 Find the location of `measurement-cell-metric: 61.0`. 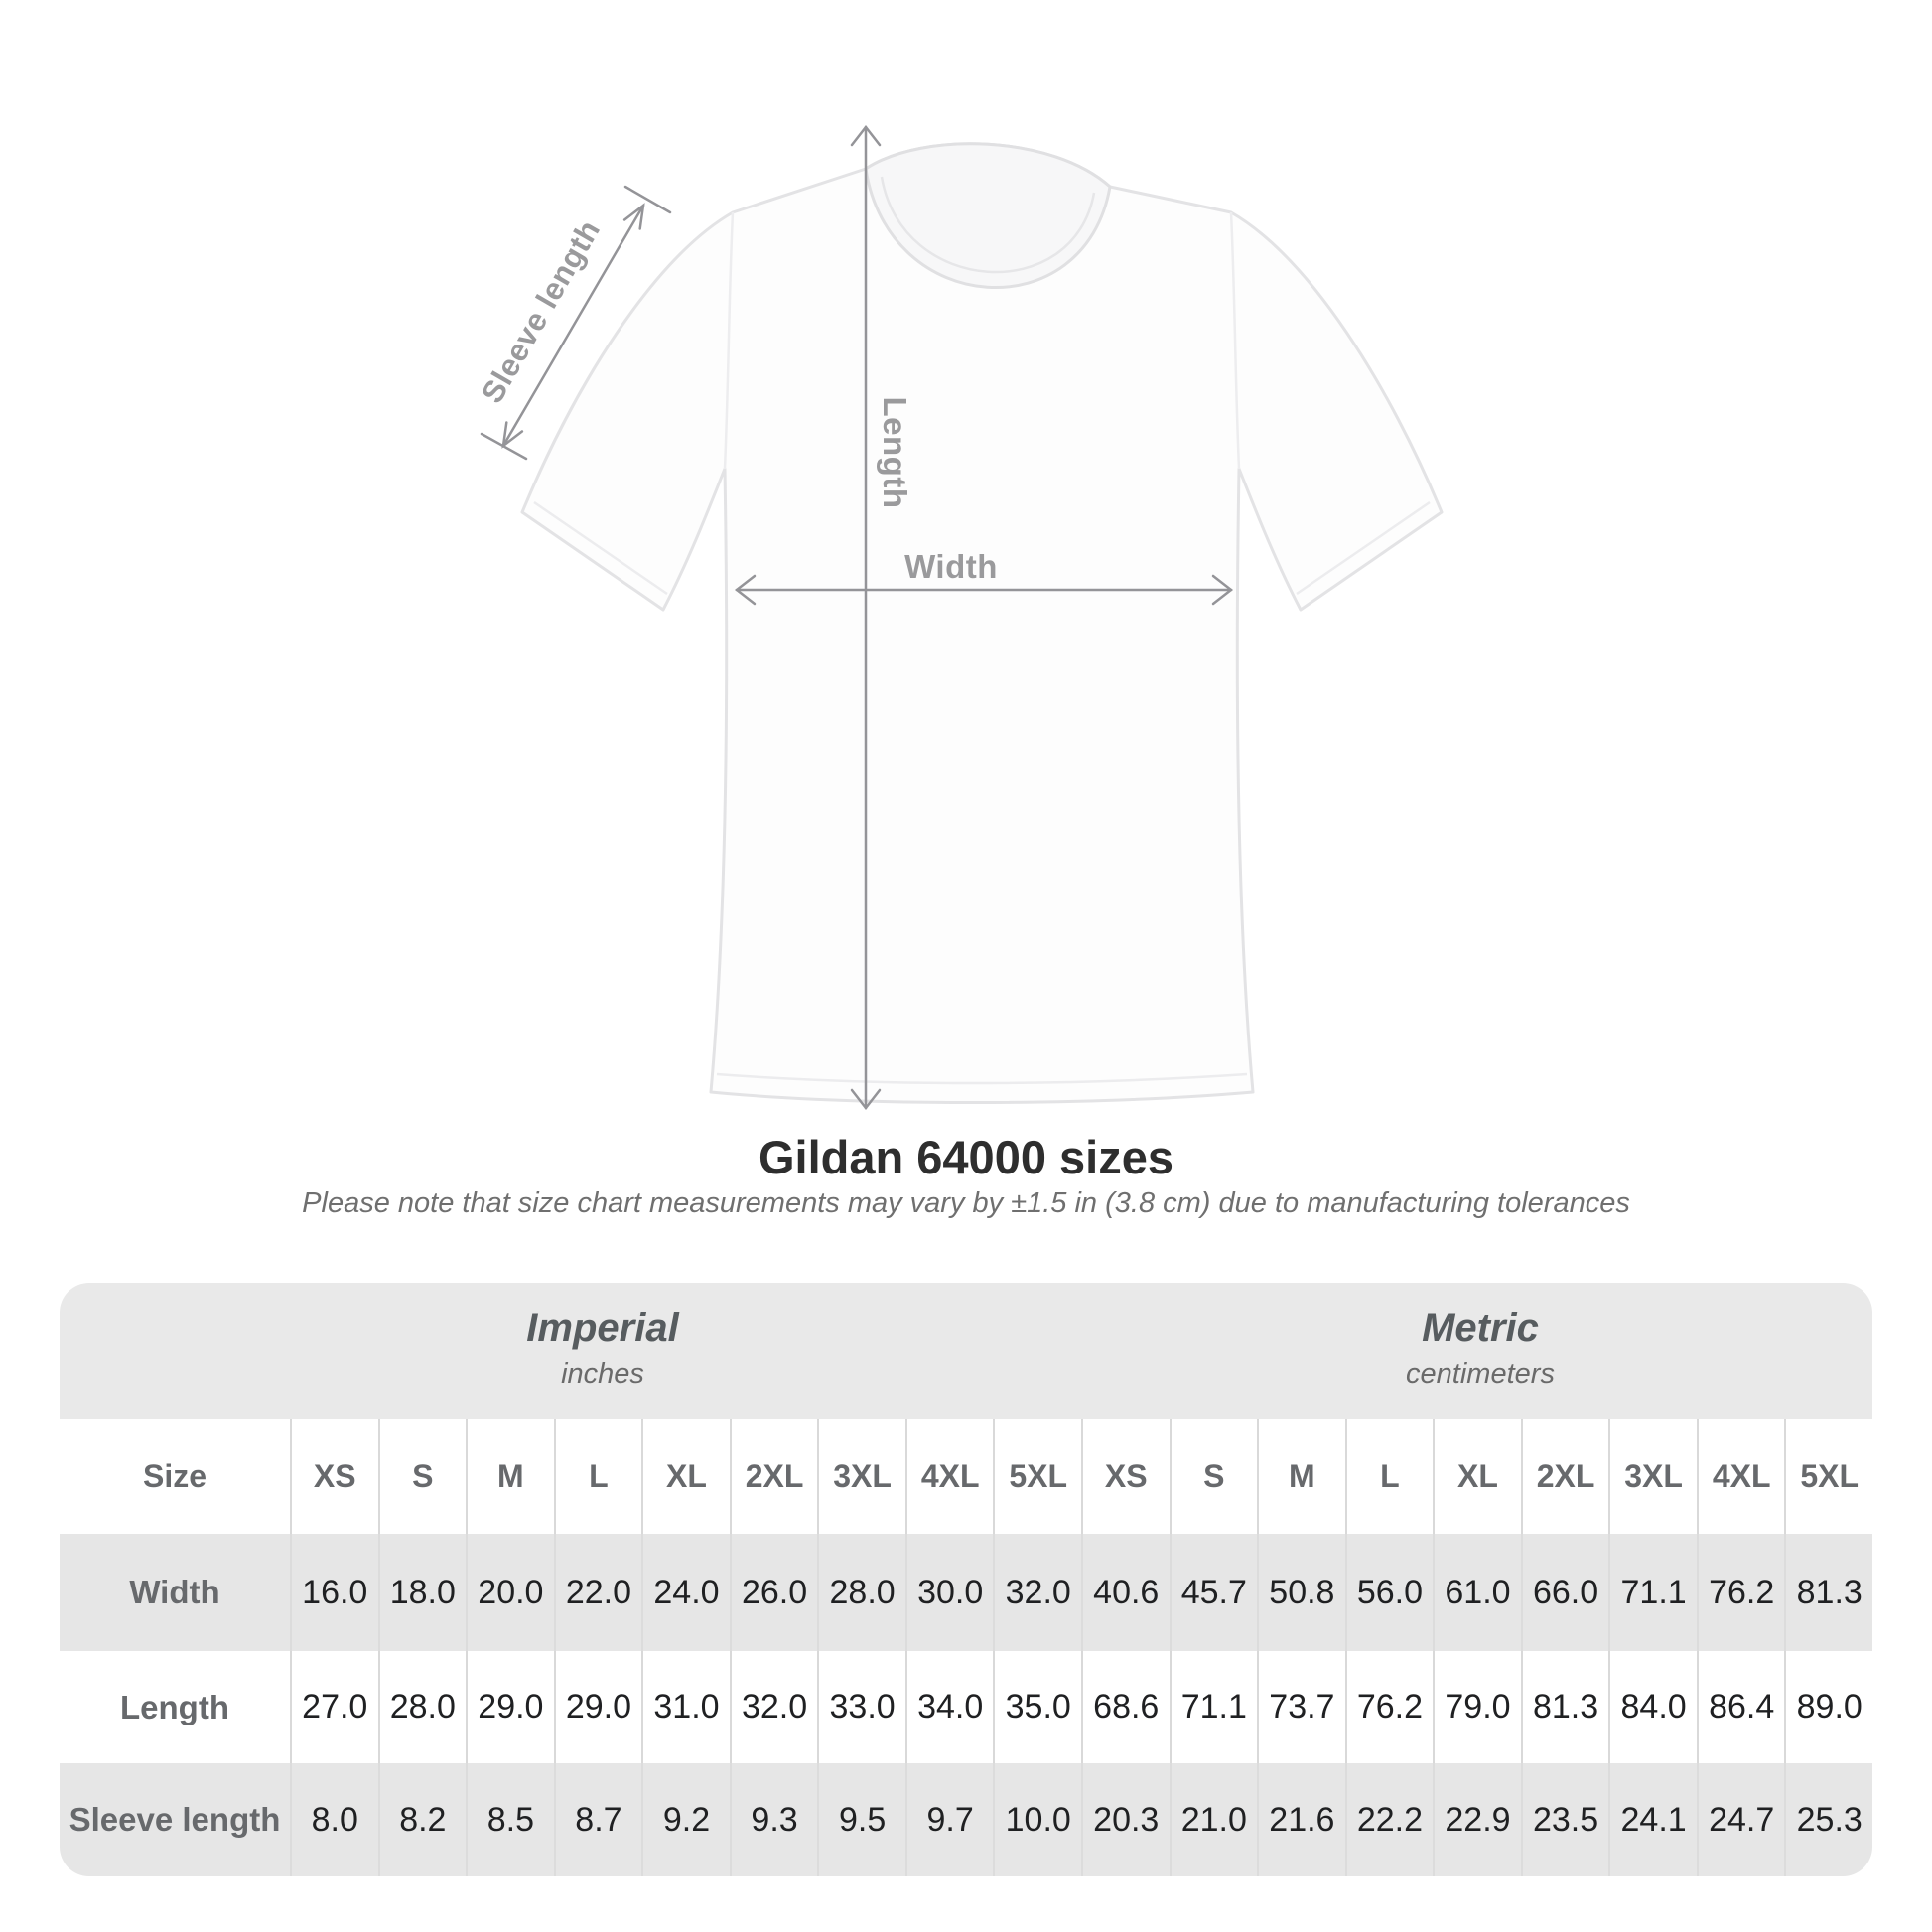

measurement-cell-metric: 61.0 is located at coordinates (1477, 1592).